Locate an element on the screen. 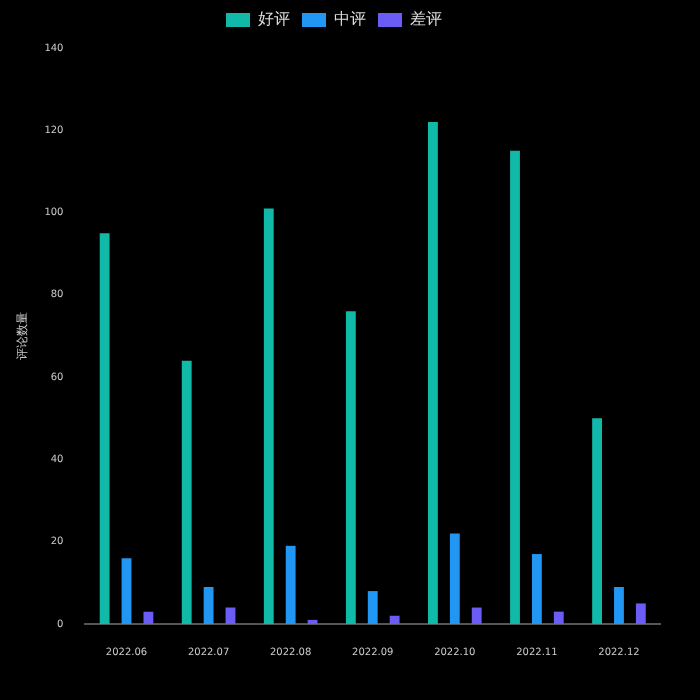 The width and height of the screenshot is (700, 700). legend-label: 差评 is located at coordinates (426, 19).